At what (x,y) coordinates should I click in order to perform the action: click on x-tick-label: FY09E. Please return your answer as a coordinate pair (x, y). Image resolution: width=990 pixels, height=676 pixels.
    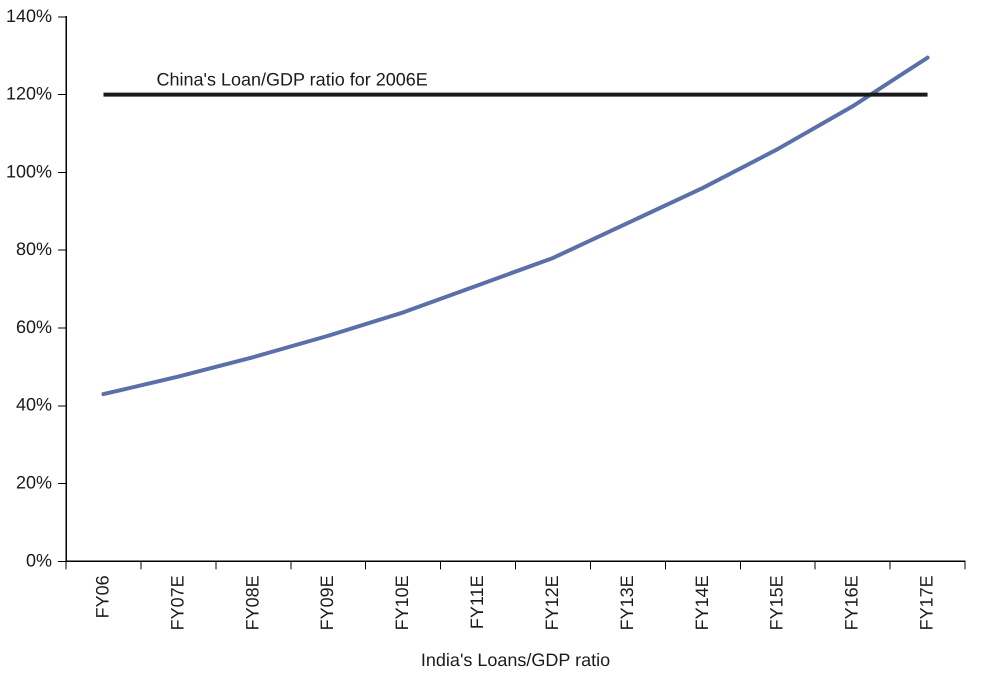
    Looking at the image, I should click on (327, 602).